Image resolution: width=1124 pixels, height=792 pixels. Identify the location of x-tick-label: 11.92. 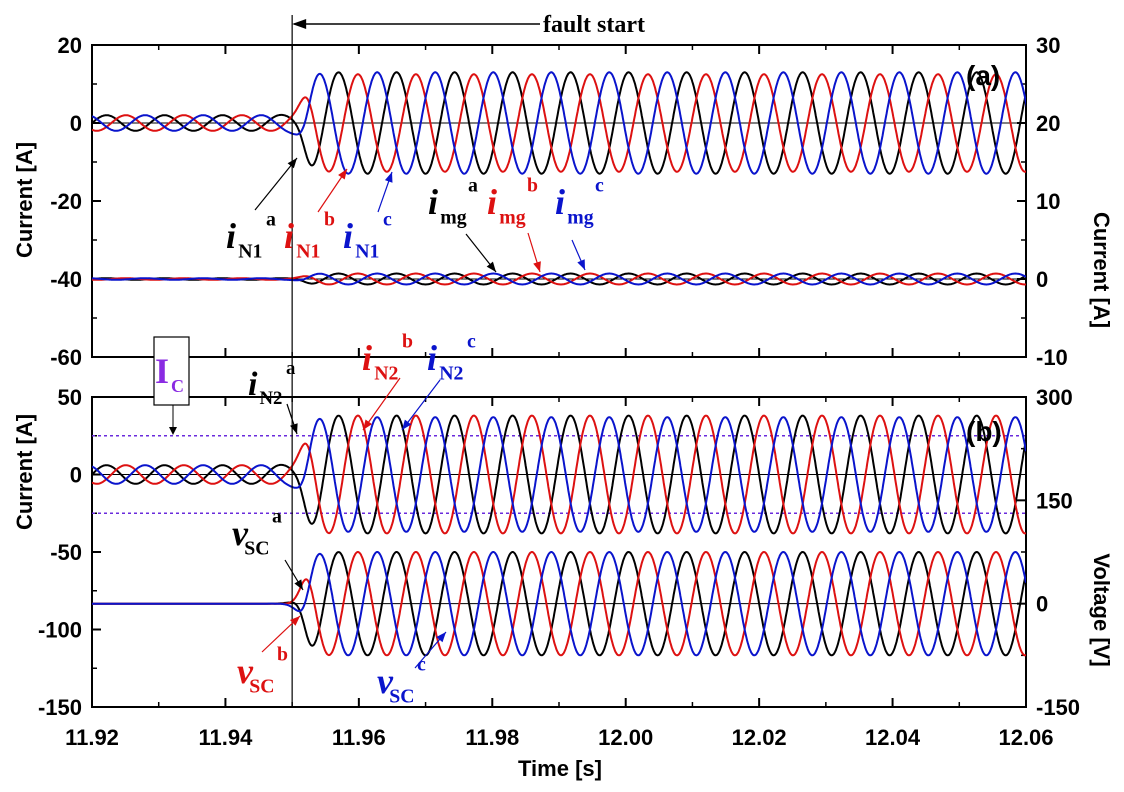
(92, 737).